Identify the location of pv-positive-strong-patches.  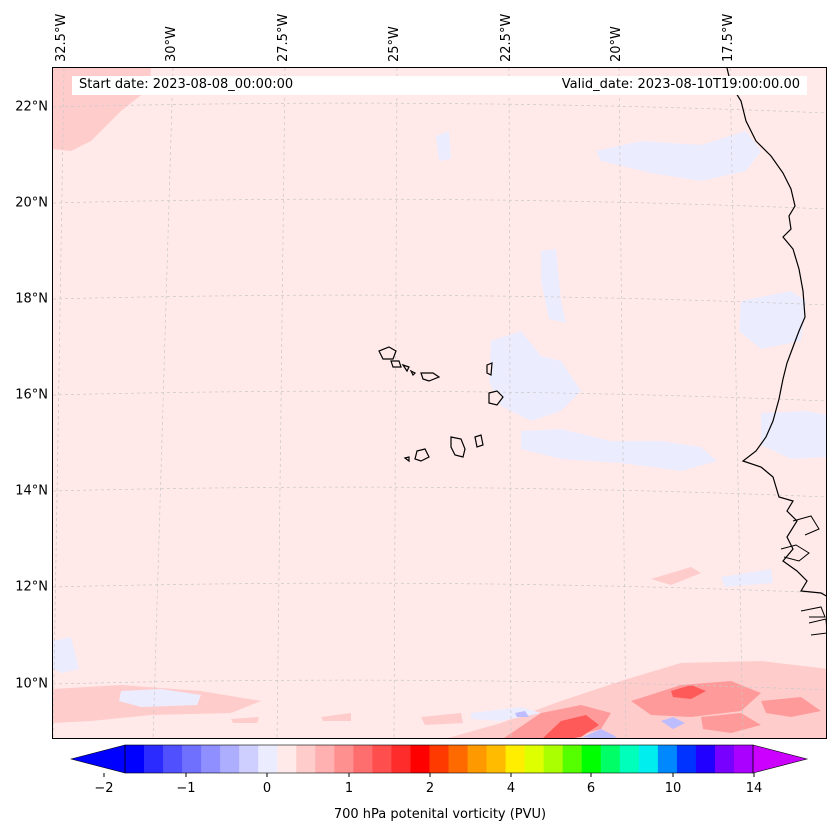
(624, 711).